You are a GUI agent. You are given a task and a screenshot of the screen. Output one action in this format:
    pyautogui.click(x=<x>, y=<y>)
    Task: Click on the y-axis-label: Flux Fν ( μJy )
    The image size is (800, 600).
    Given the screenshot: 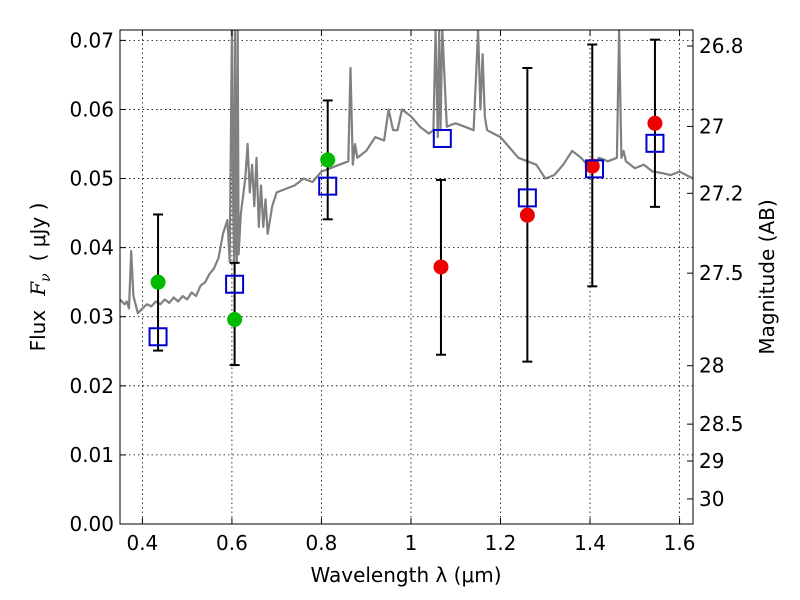 What is the action you would take?
    pyautogui.click(x=40, y=277)
    